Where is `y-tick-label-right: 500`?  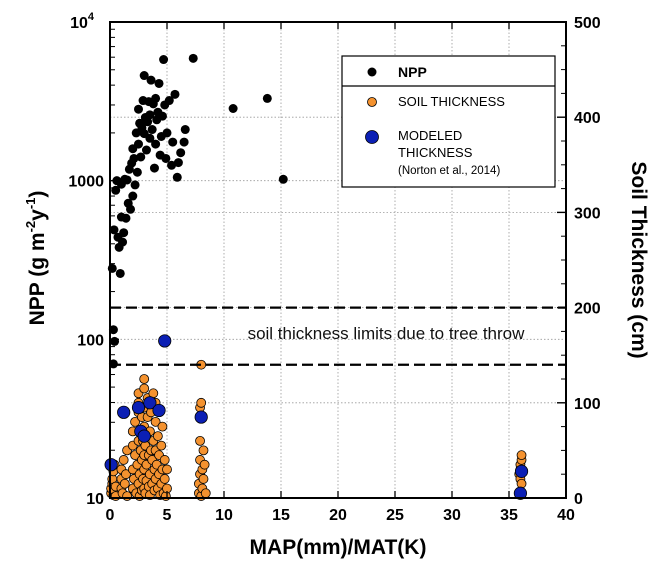 y-tick-label-right: 500 is located at coordinates (587, 23).